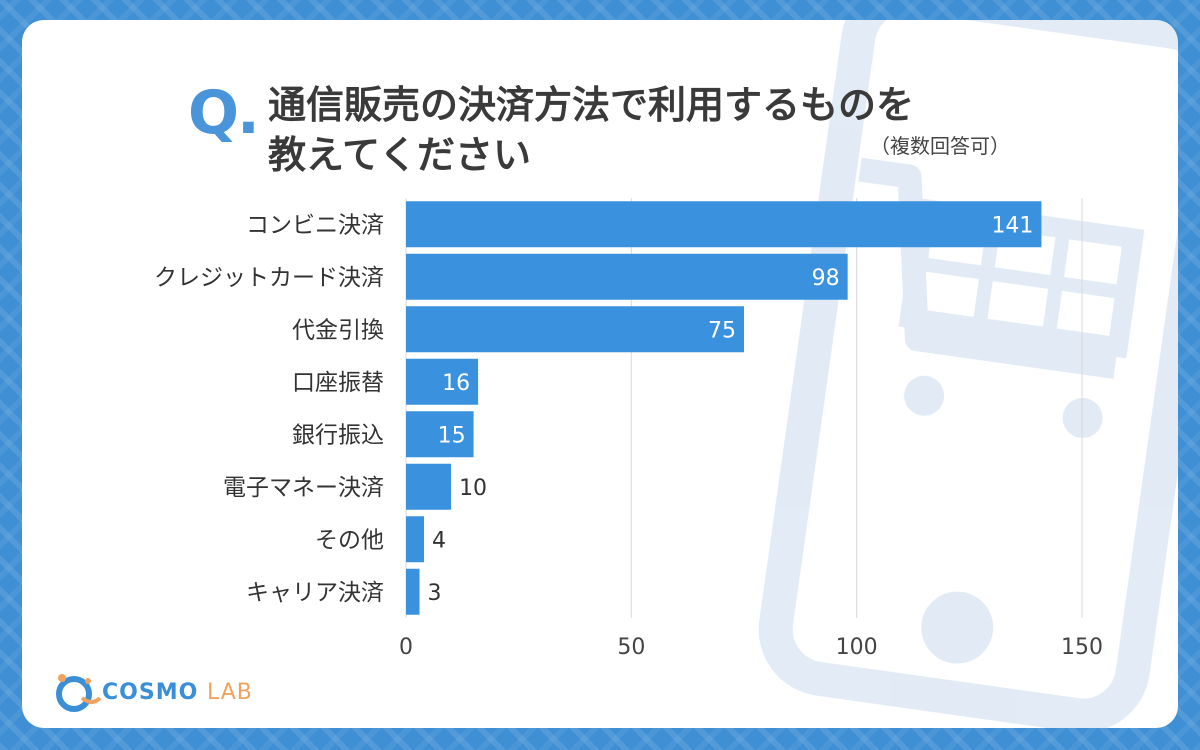 This screenshot has width=1200, height=750. What do you see at coordinates (338, 383) in the screenshot?
I see `category-label-3: 口座振替` at bounding box center [338, 383].